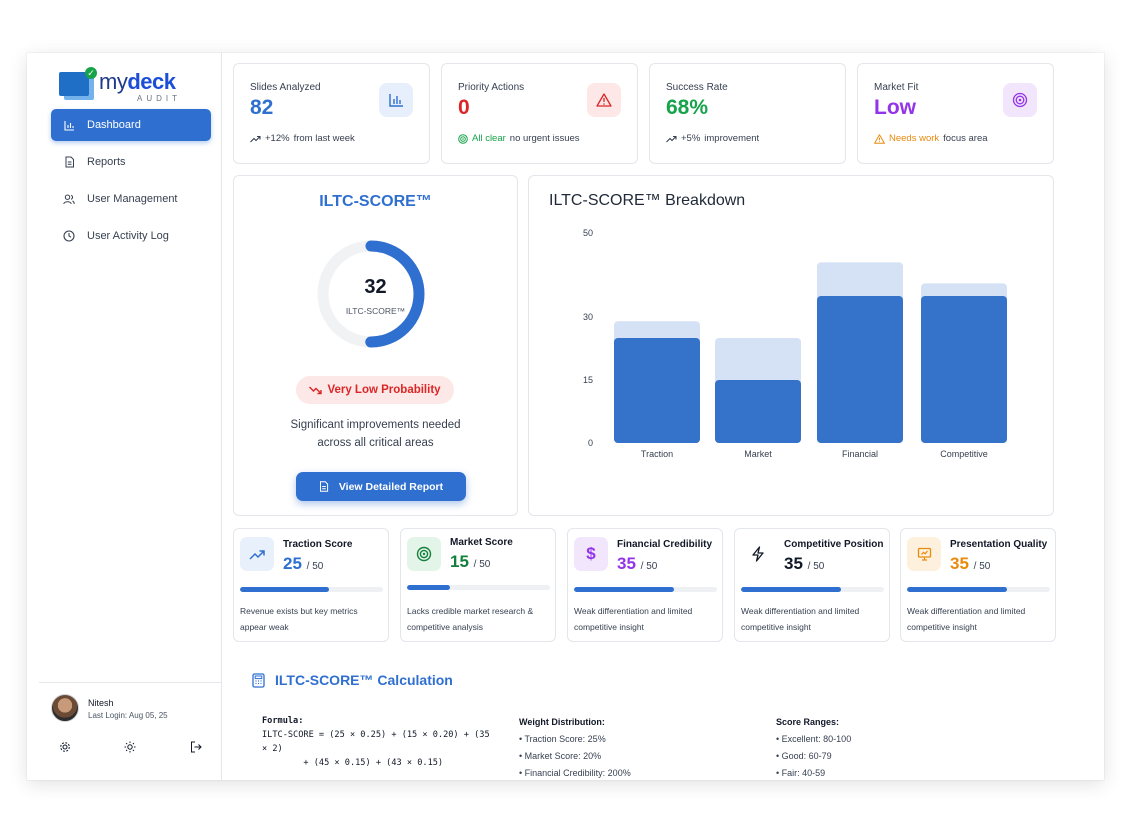  Describe the element at coordinates (560, 756) in the screenshot. I see `weight-item: • Market Score: 20%` at that location.